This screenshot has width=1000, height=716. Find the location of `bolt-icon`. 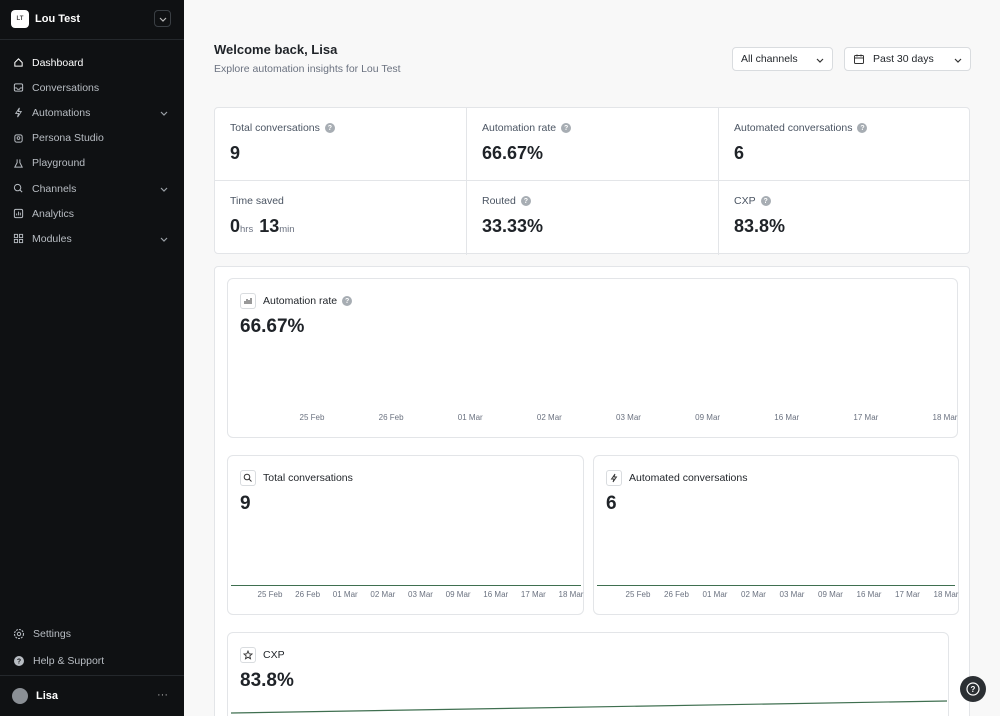

bolt-icon is located at coordinates (614, 478).